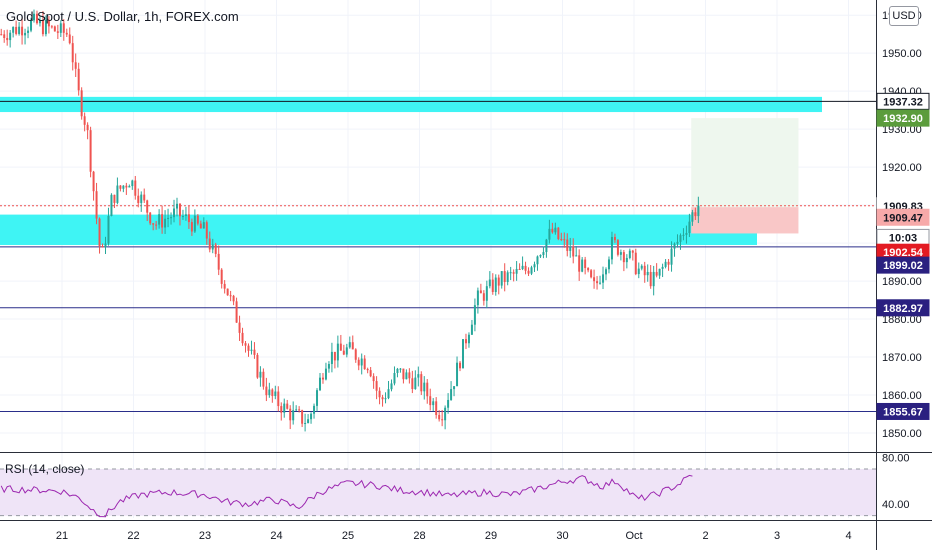 The image size is (932, 550). What do you see at coordinates (122, 16) in the screenshot?
I see `chart-title: Gold Spot / U.S. Dollar, 1h, FOREX.com` at bounding box center [122, 16].